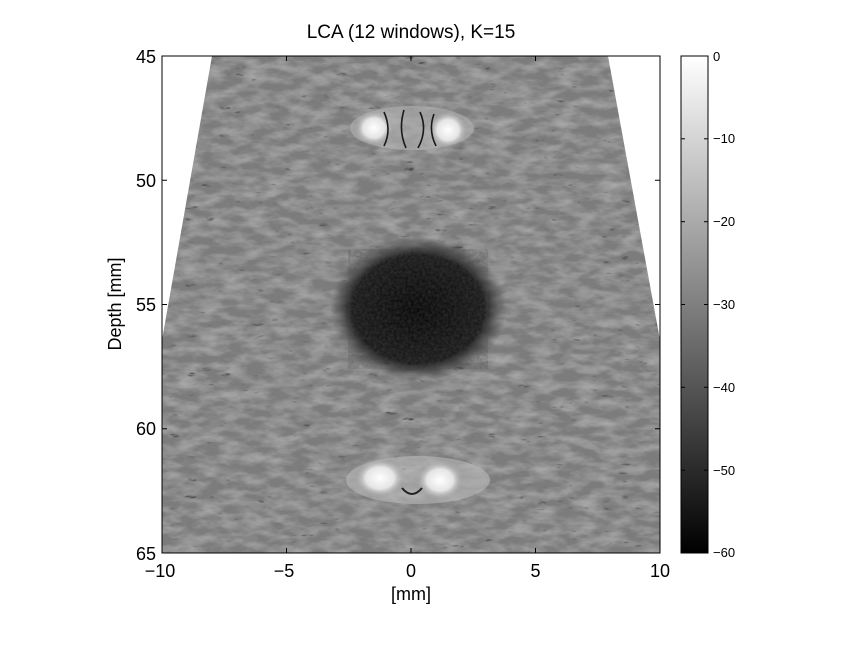  I want to click on cyst-region, so click(418, 309).